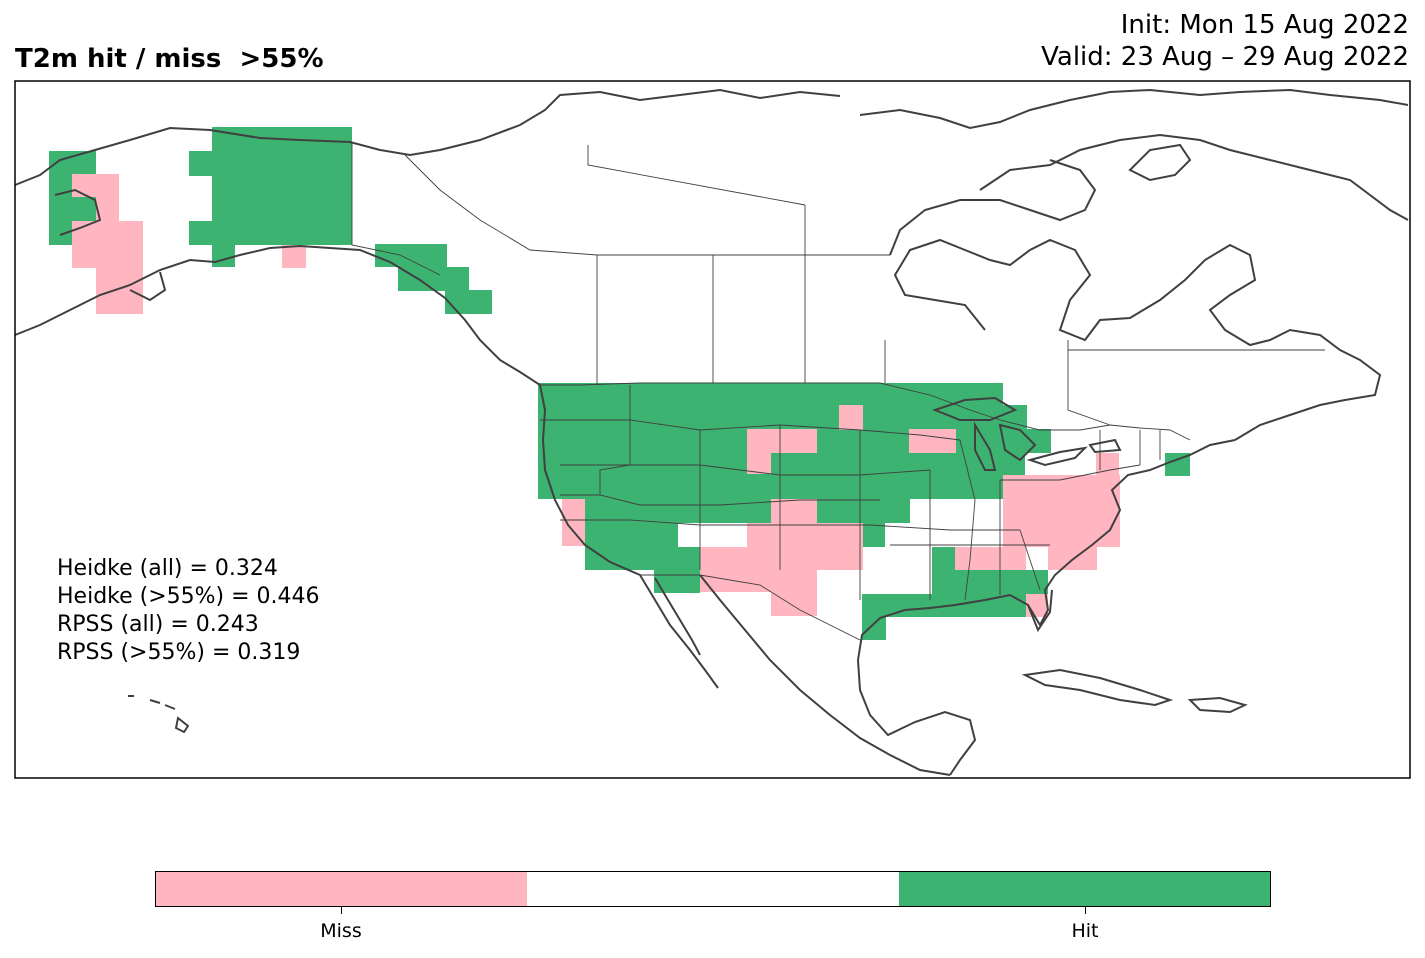 This screenshot has height=958, width=1425. Describe the element at coordinates (167, 568) in the screenshot. I see `heidke-all: Heidke (all) = 0.324` at that location.